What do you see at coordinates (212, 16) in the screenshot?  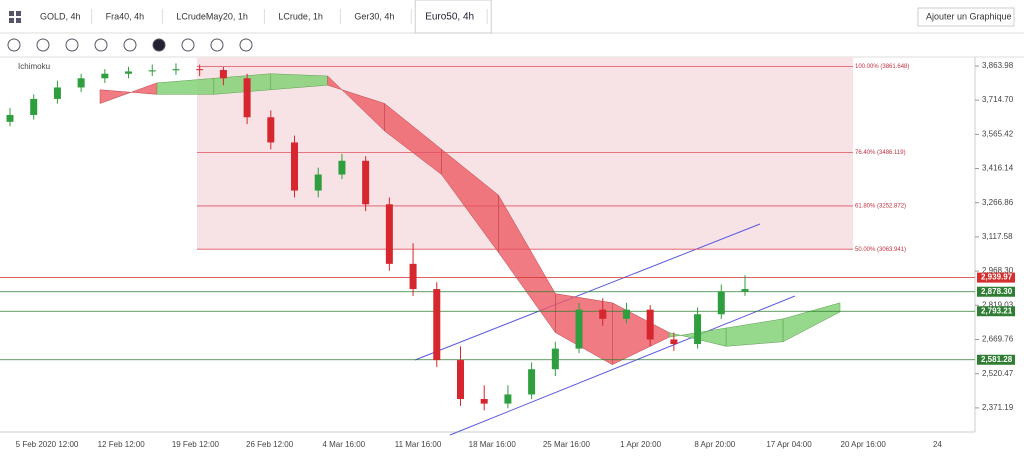 I see `tab-label: LCrudeMay20, 1h` at bounding box center [212, 16].